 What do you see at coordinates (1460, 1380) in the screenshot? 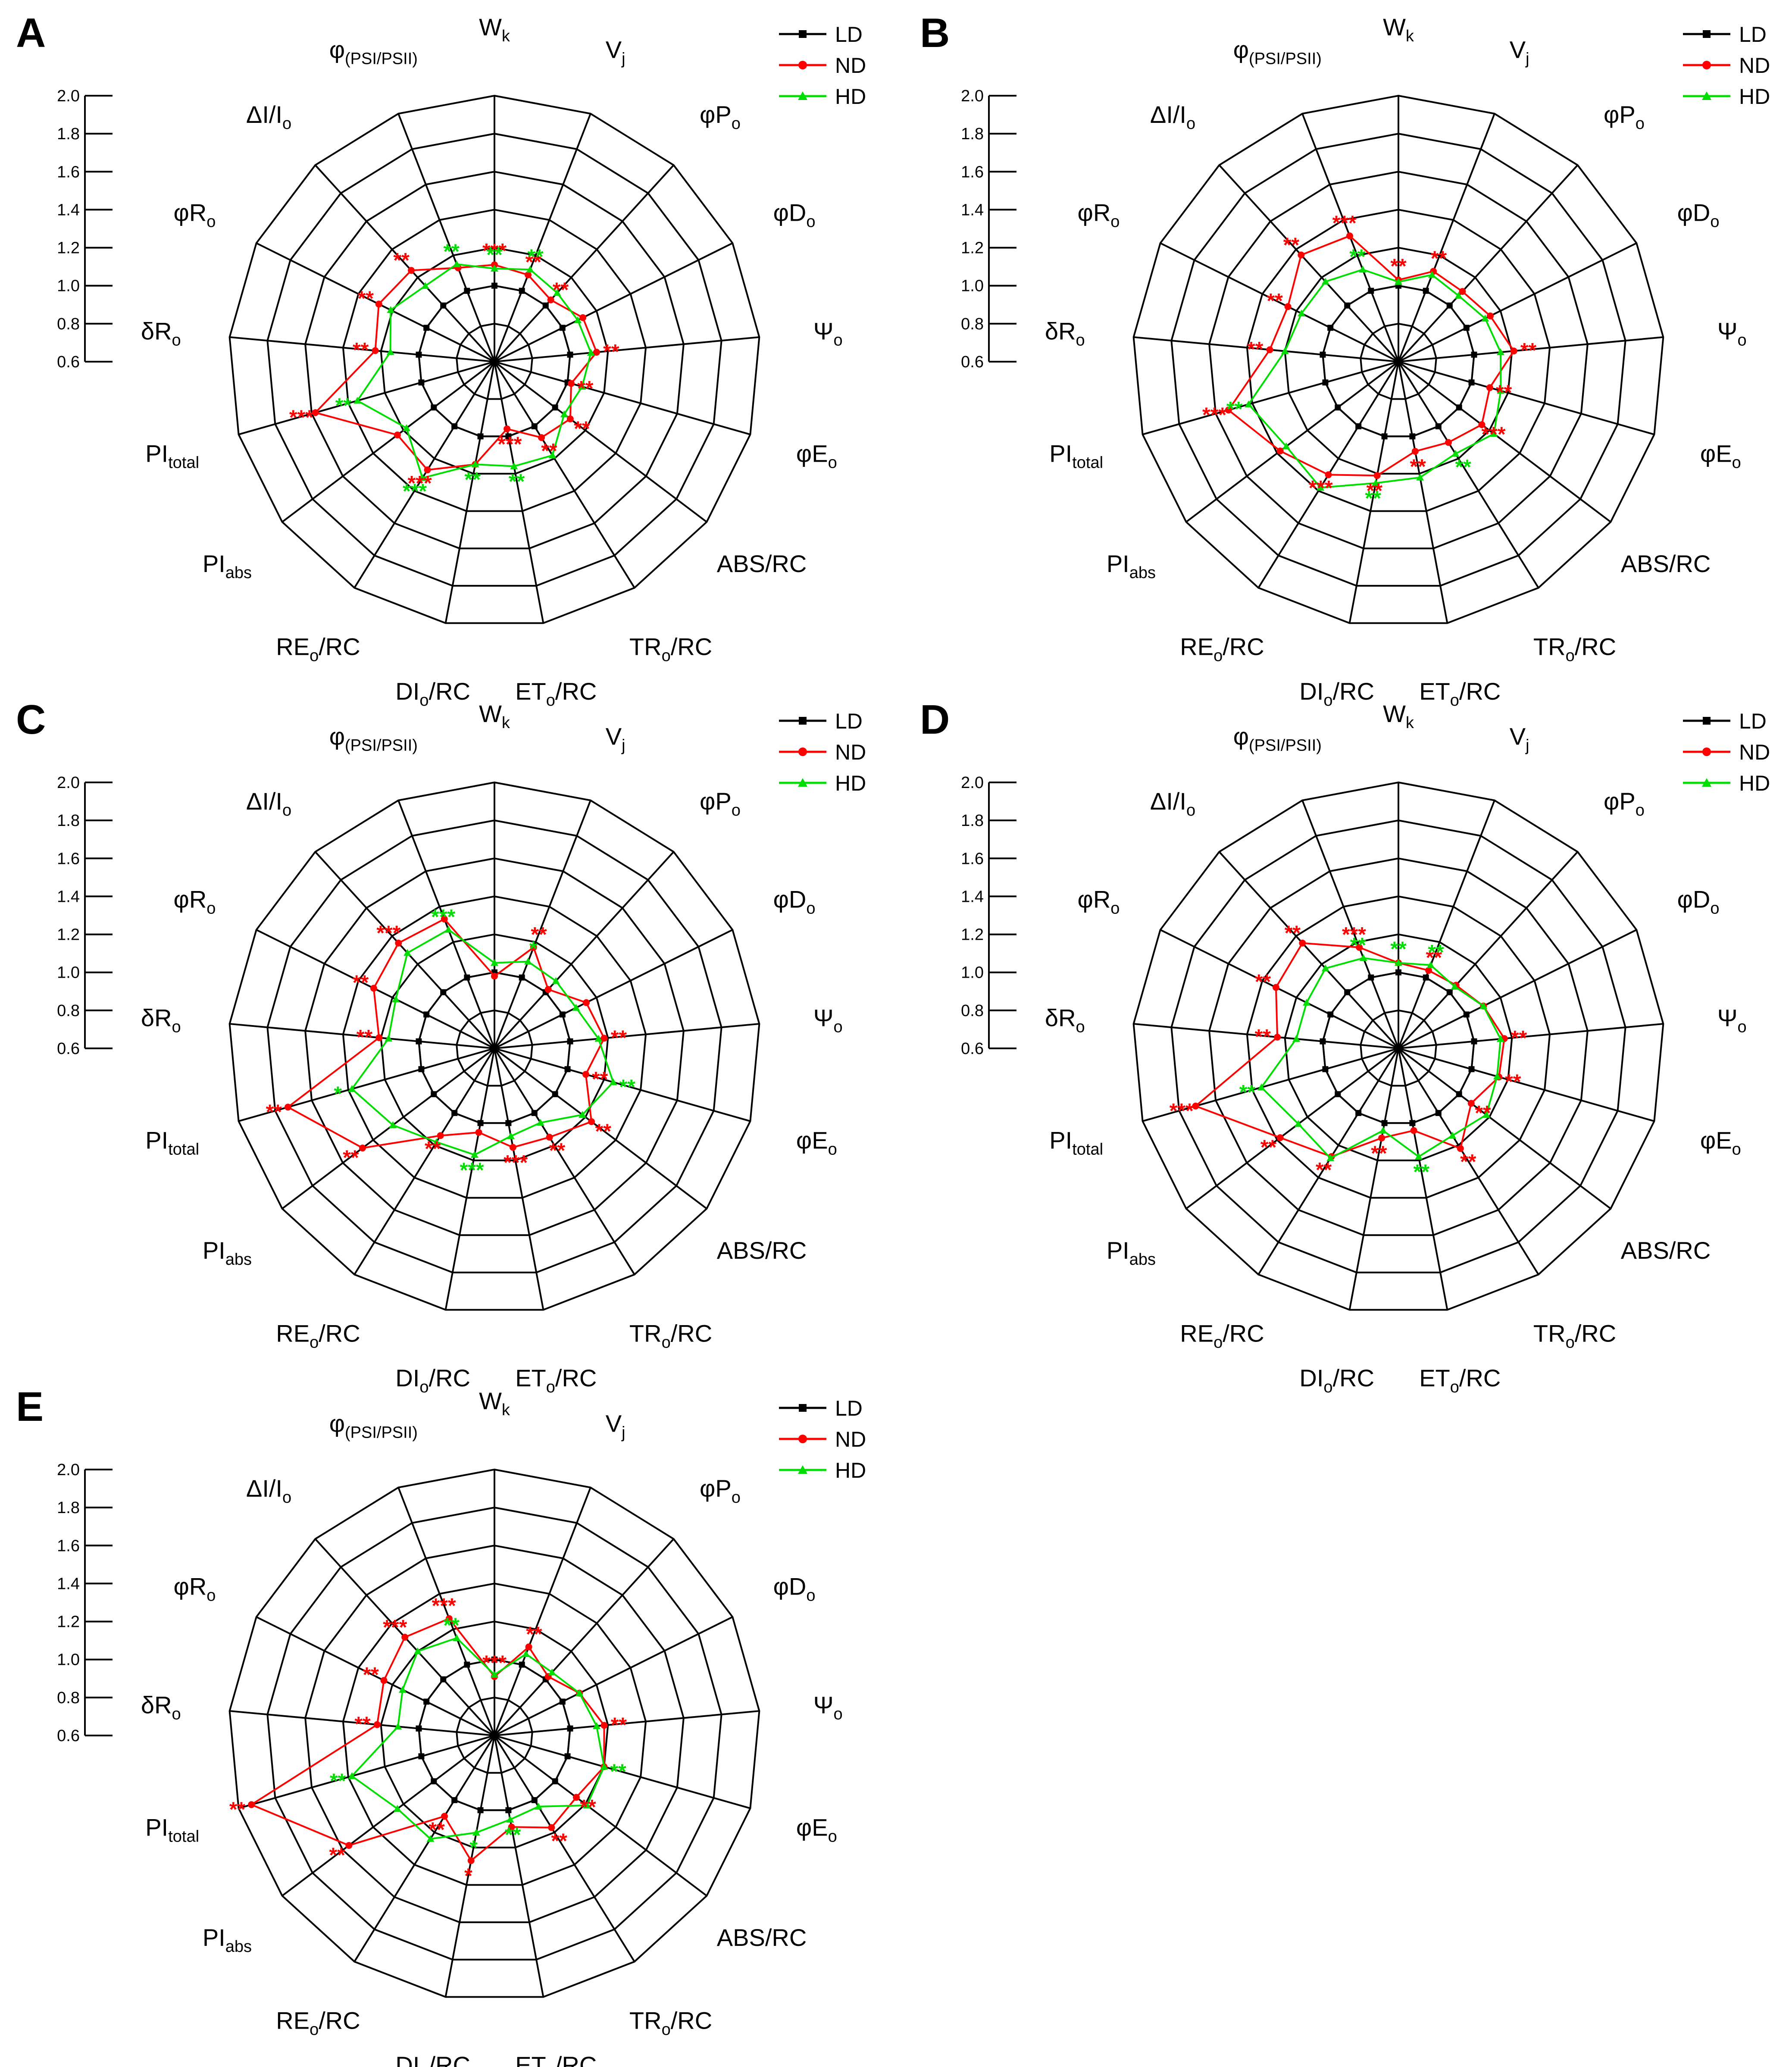
I see `axis-label: ETo/RC` at bounding box center [1460, 1380].